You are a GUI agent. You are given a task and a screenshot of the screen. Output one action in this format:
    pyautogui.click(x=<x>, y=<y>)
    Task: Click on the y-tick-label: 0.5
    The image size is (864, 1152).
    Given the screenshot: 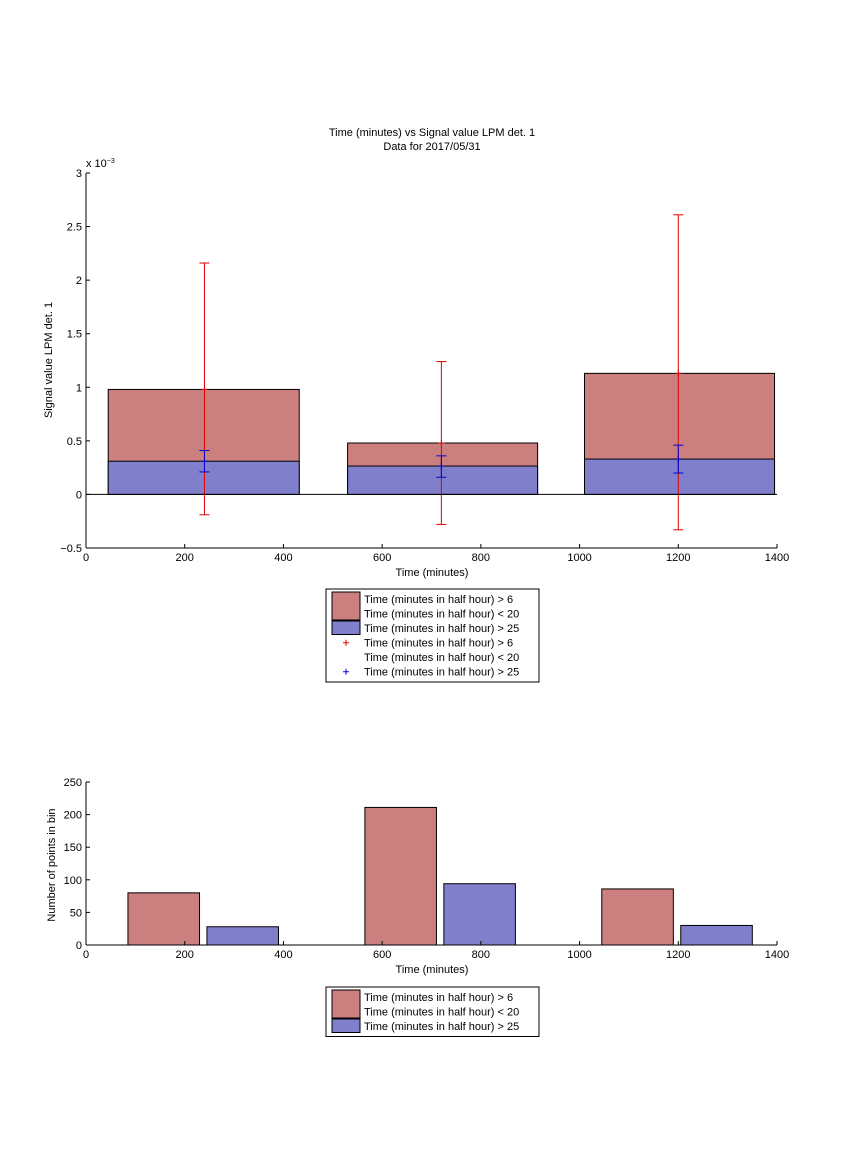 What is the action you would take?
    pyautogui.click(x=74, y=442)
    